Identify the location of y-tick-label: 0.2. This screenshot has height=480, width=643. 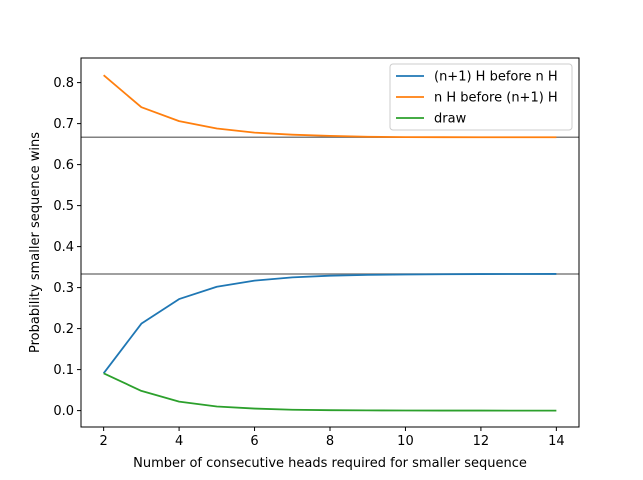
(63, 329).